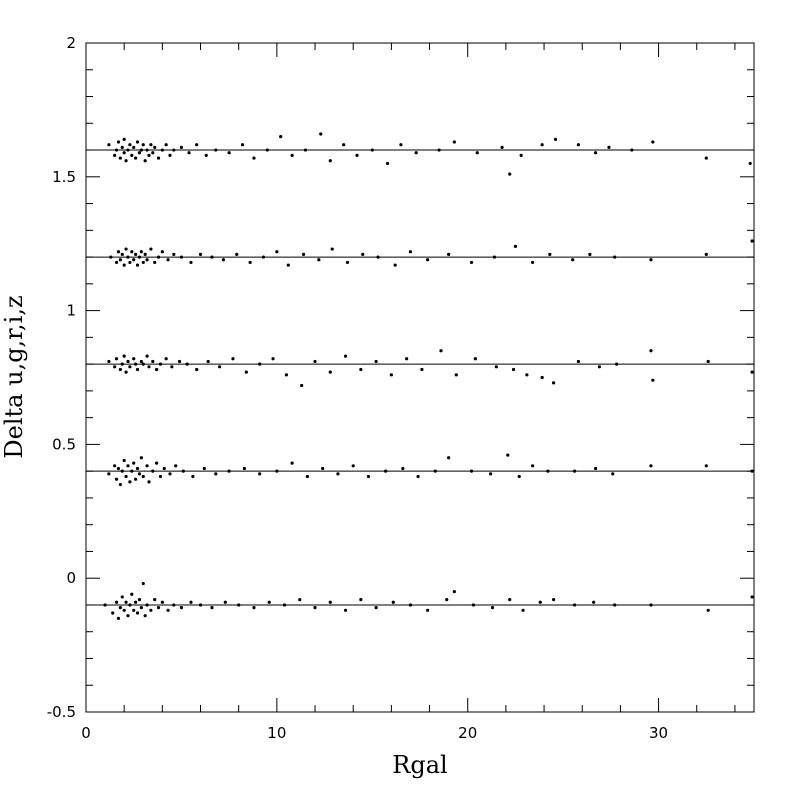 The image size is (797, 797). I want to click on x-axis-label: Rgal, so click(419, 765).